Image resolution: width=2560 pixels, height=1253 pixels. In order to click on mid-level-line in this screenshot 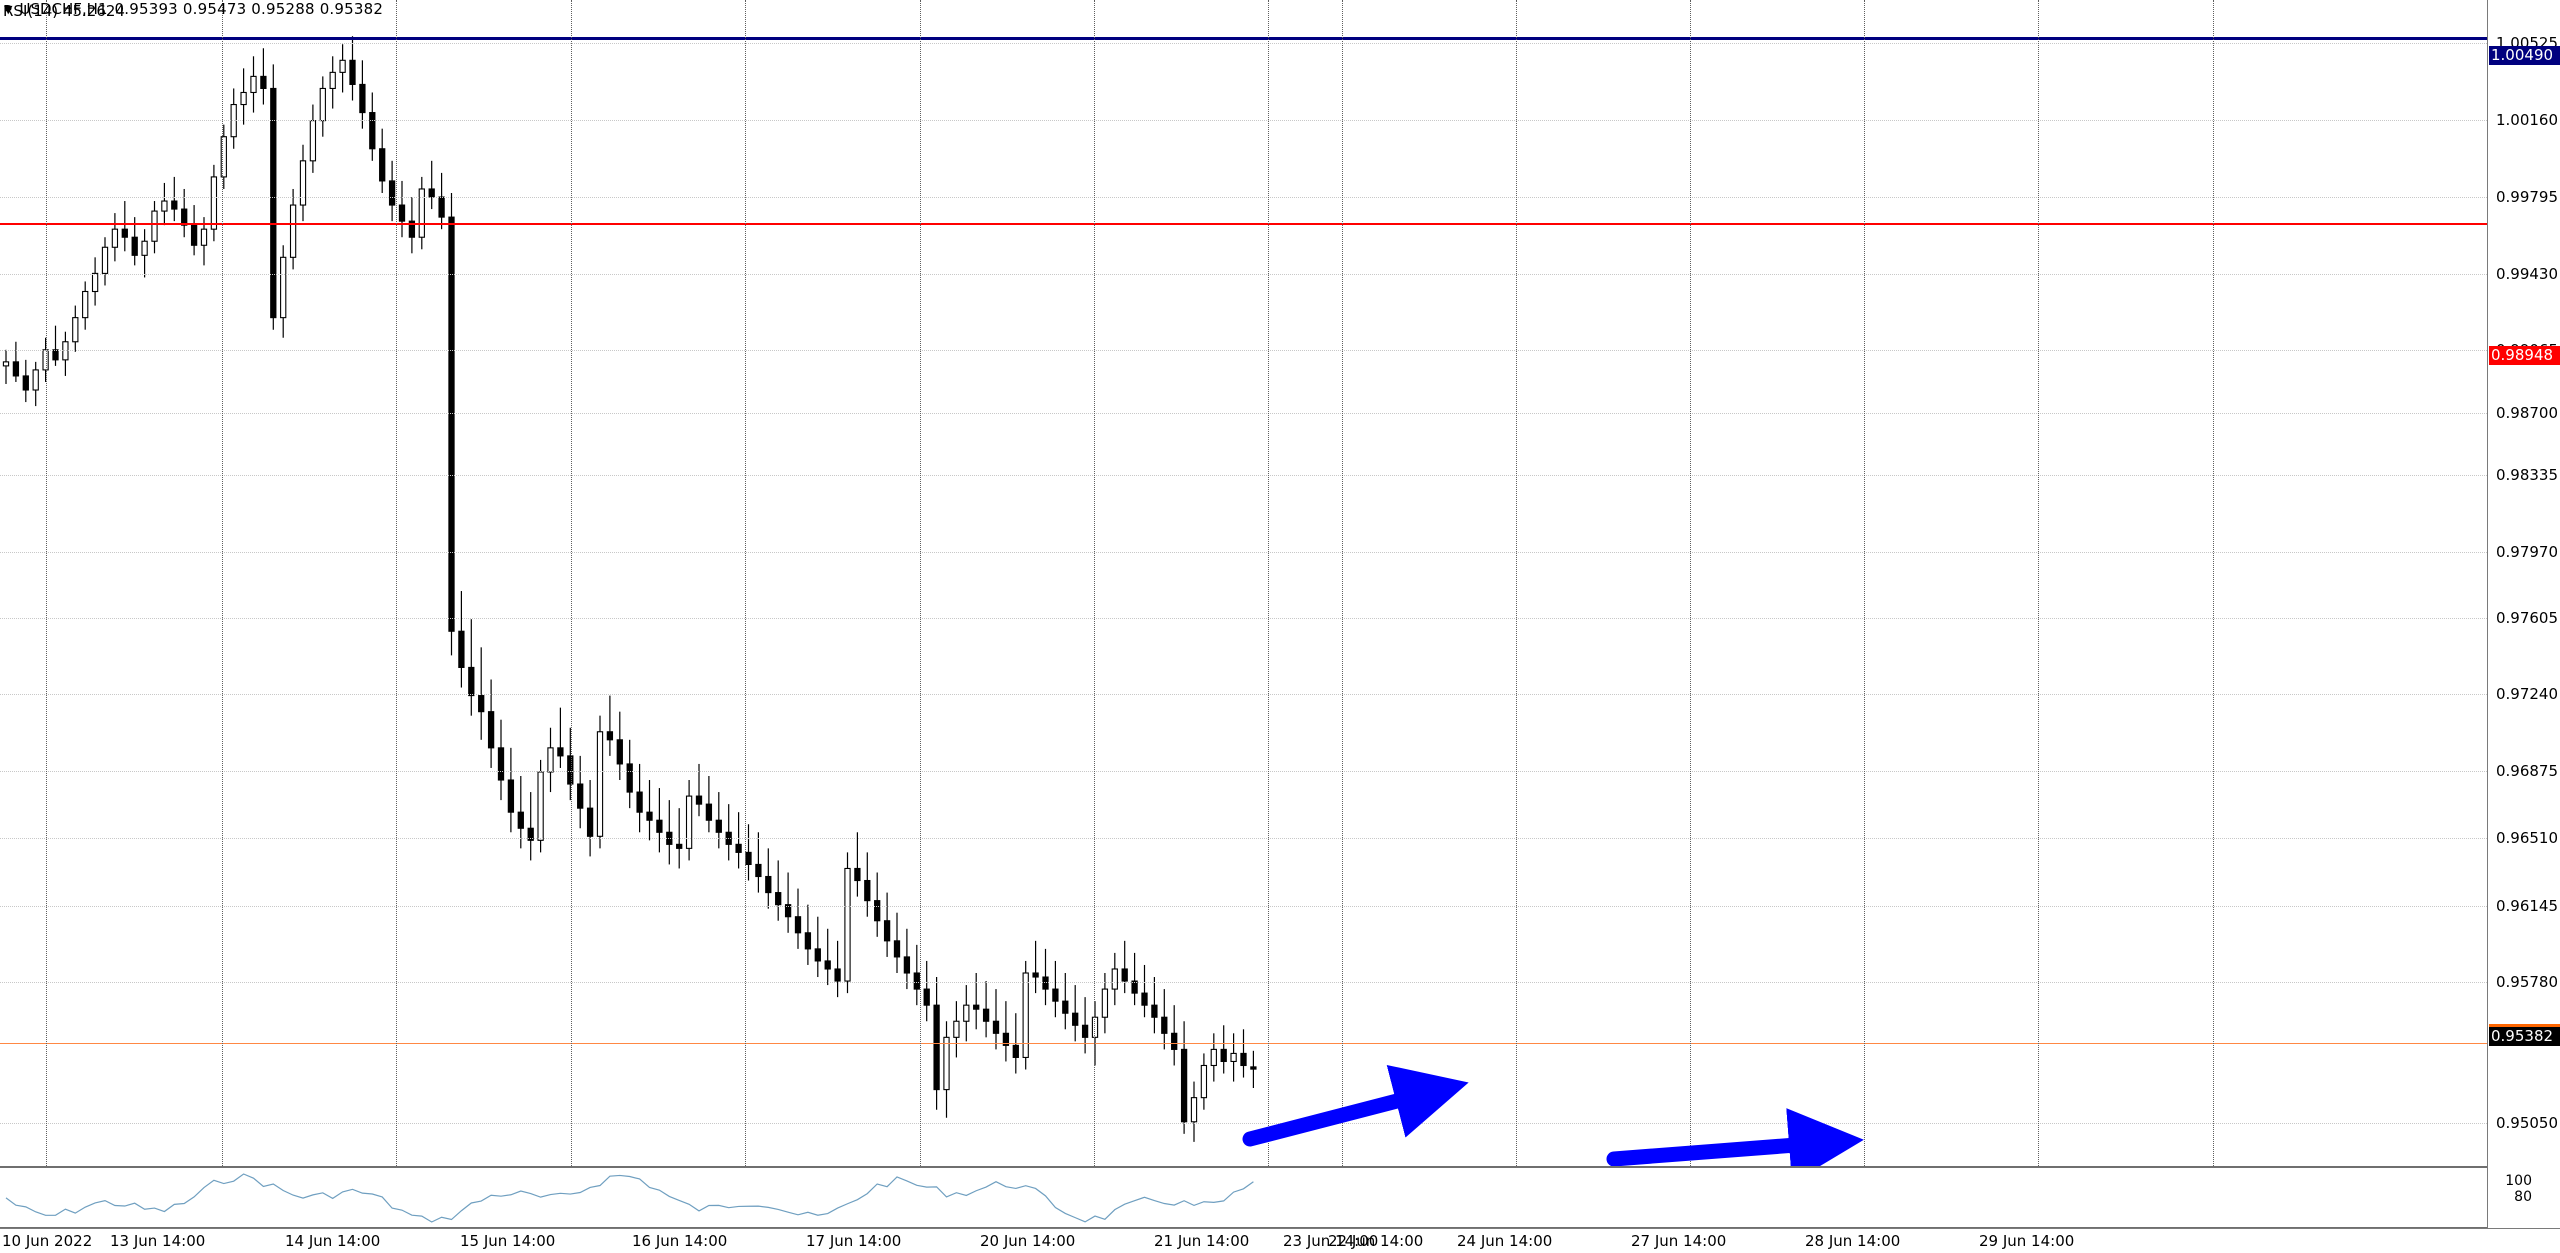, I will do `click(1243, 224)`.